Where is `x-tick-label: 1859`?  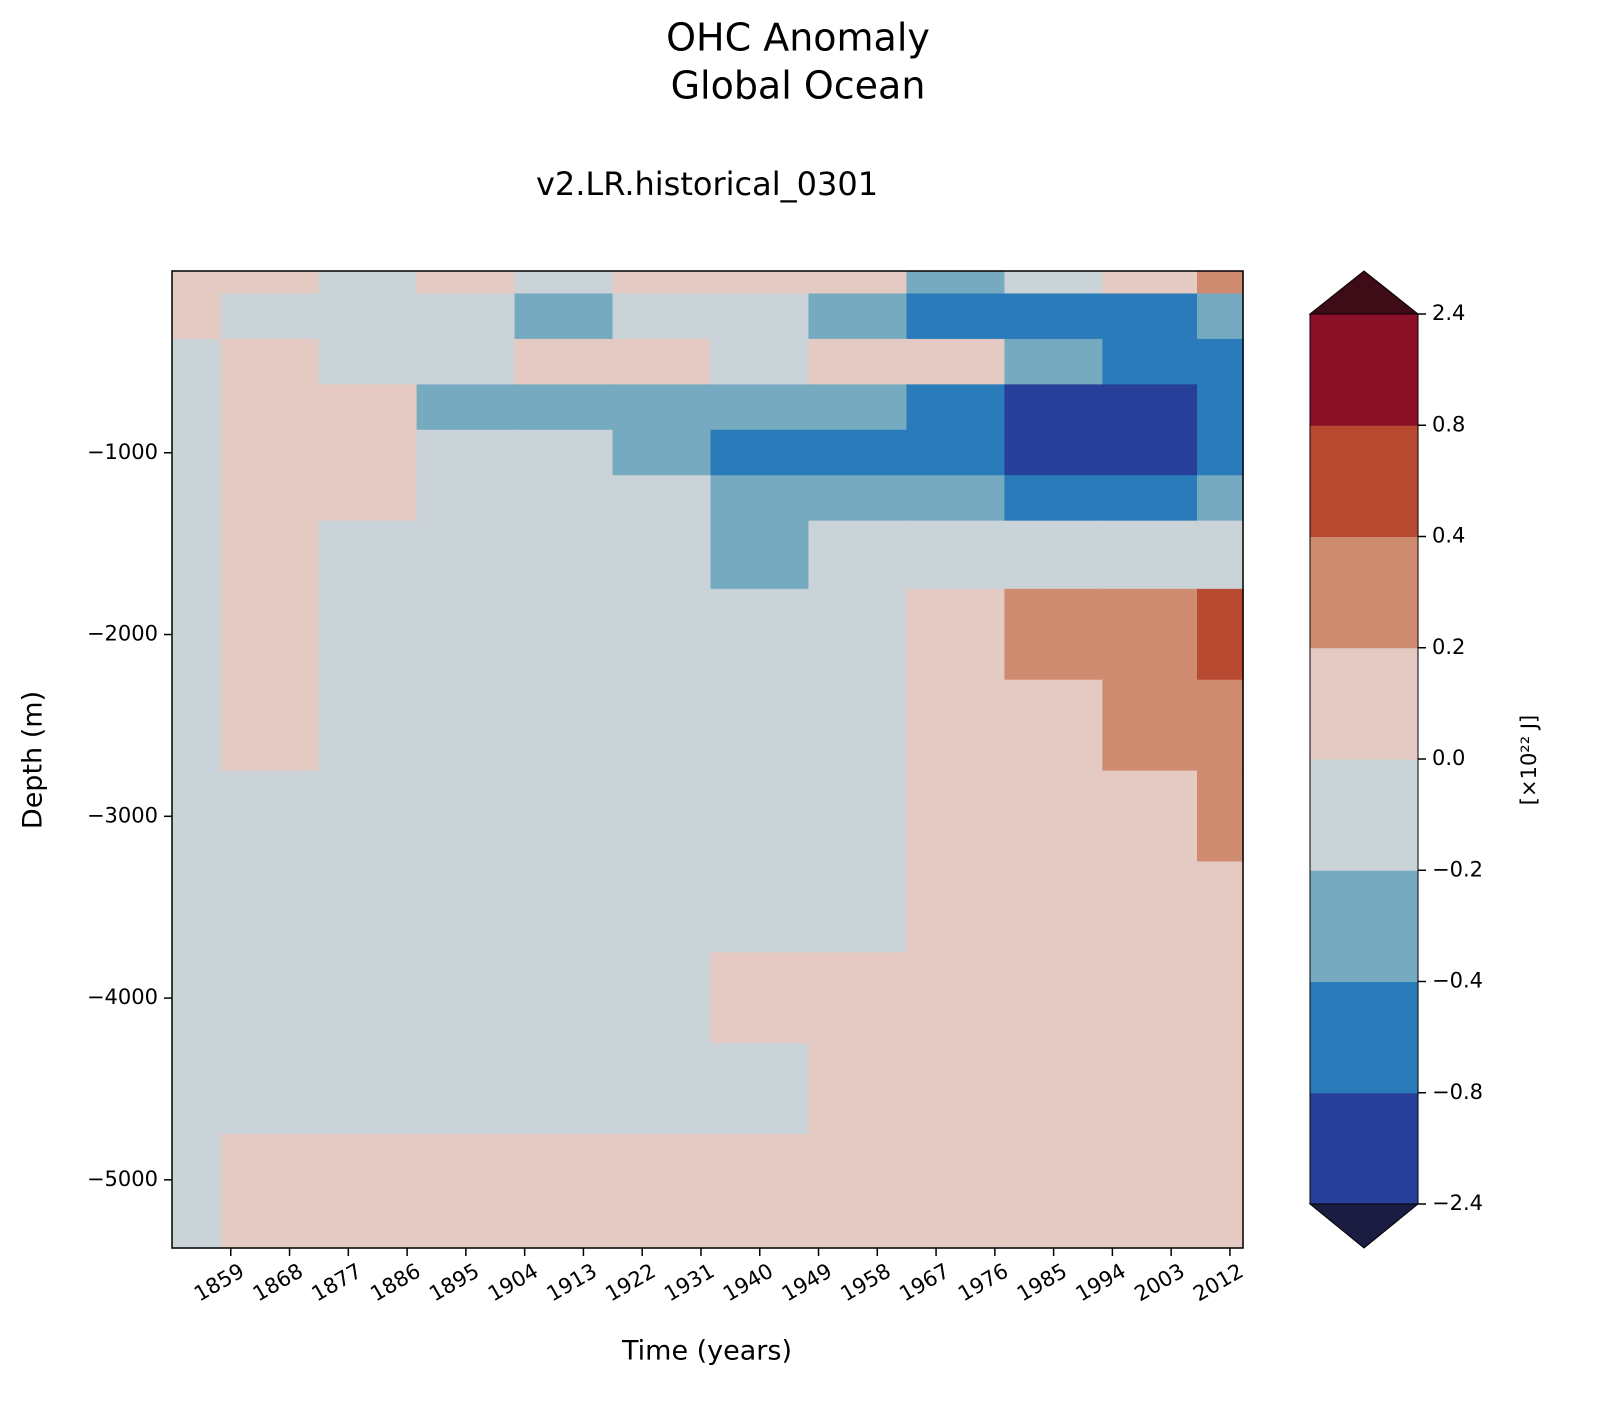
x-tick-label: 1859 is located at coordinates (219, 1283).